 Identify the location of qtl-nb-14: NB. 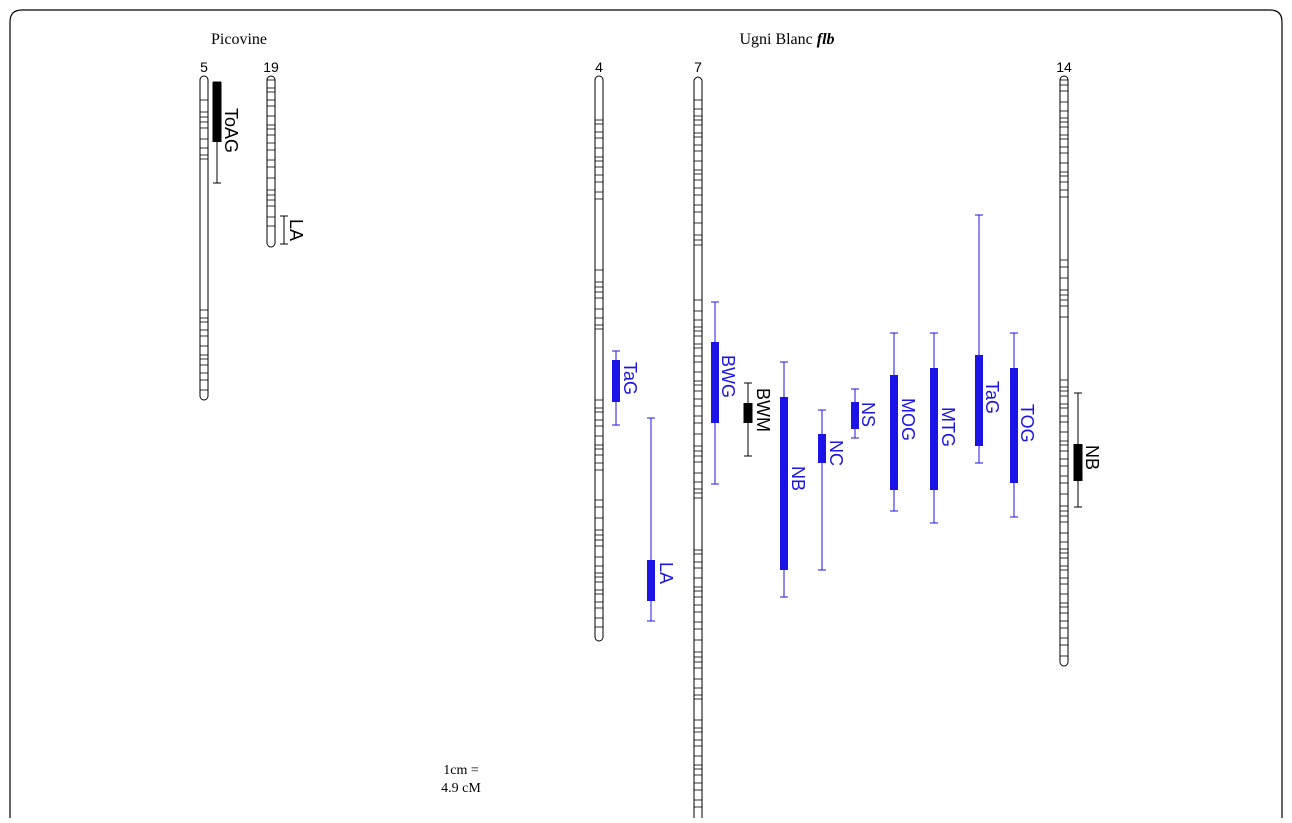
(1087, 450).